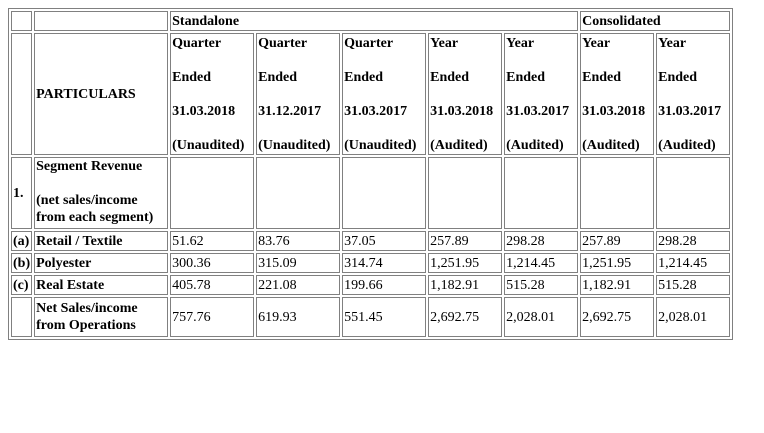 The width and height of the screenshot is (764, 433). Describe the element at coordinates (212, 285) in the screenshot. I see `value-cell: 405.78` at that location.